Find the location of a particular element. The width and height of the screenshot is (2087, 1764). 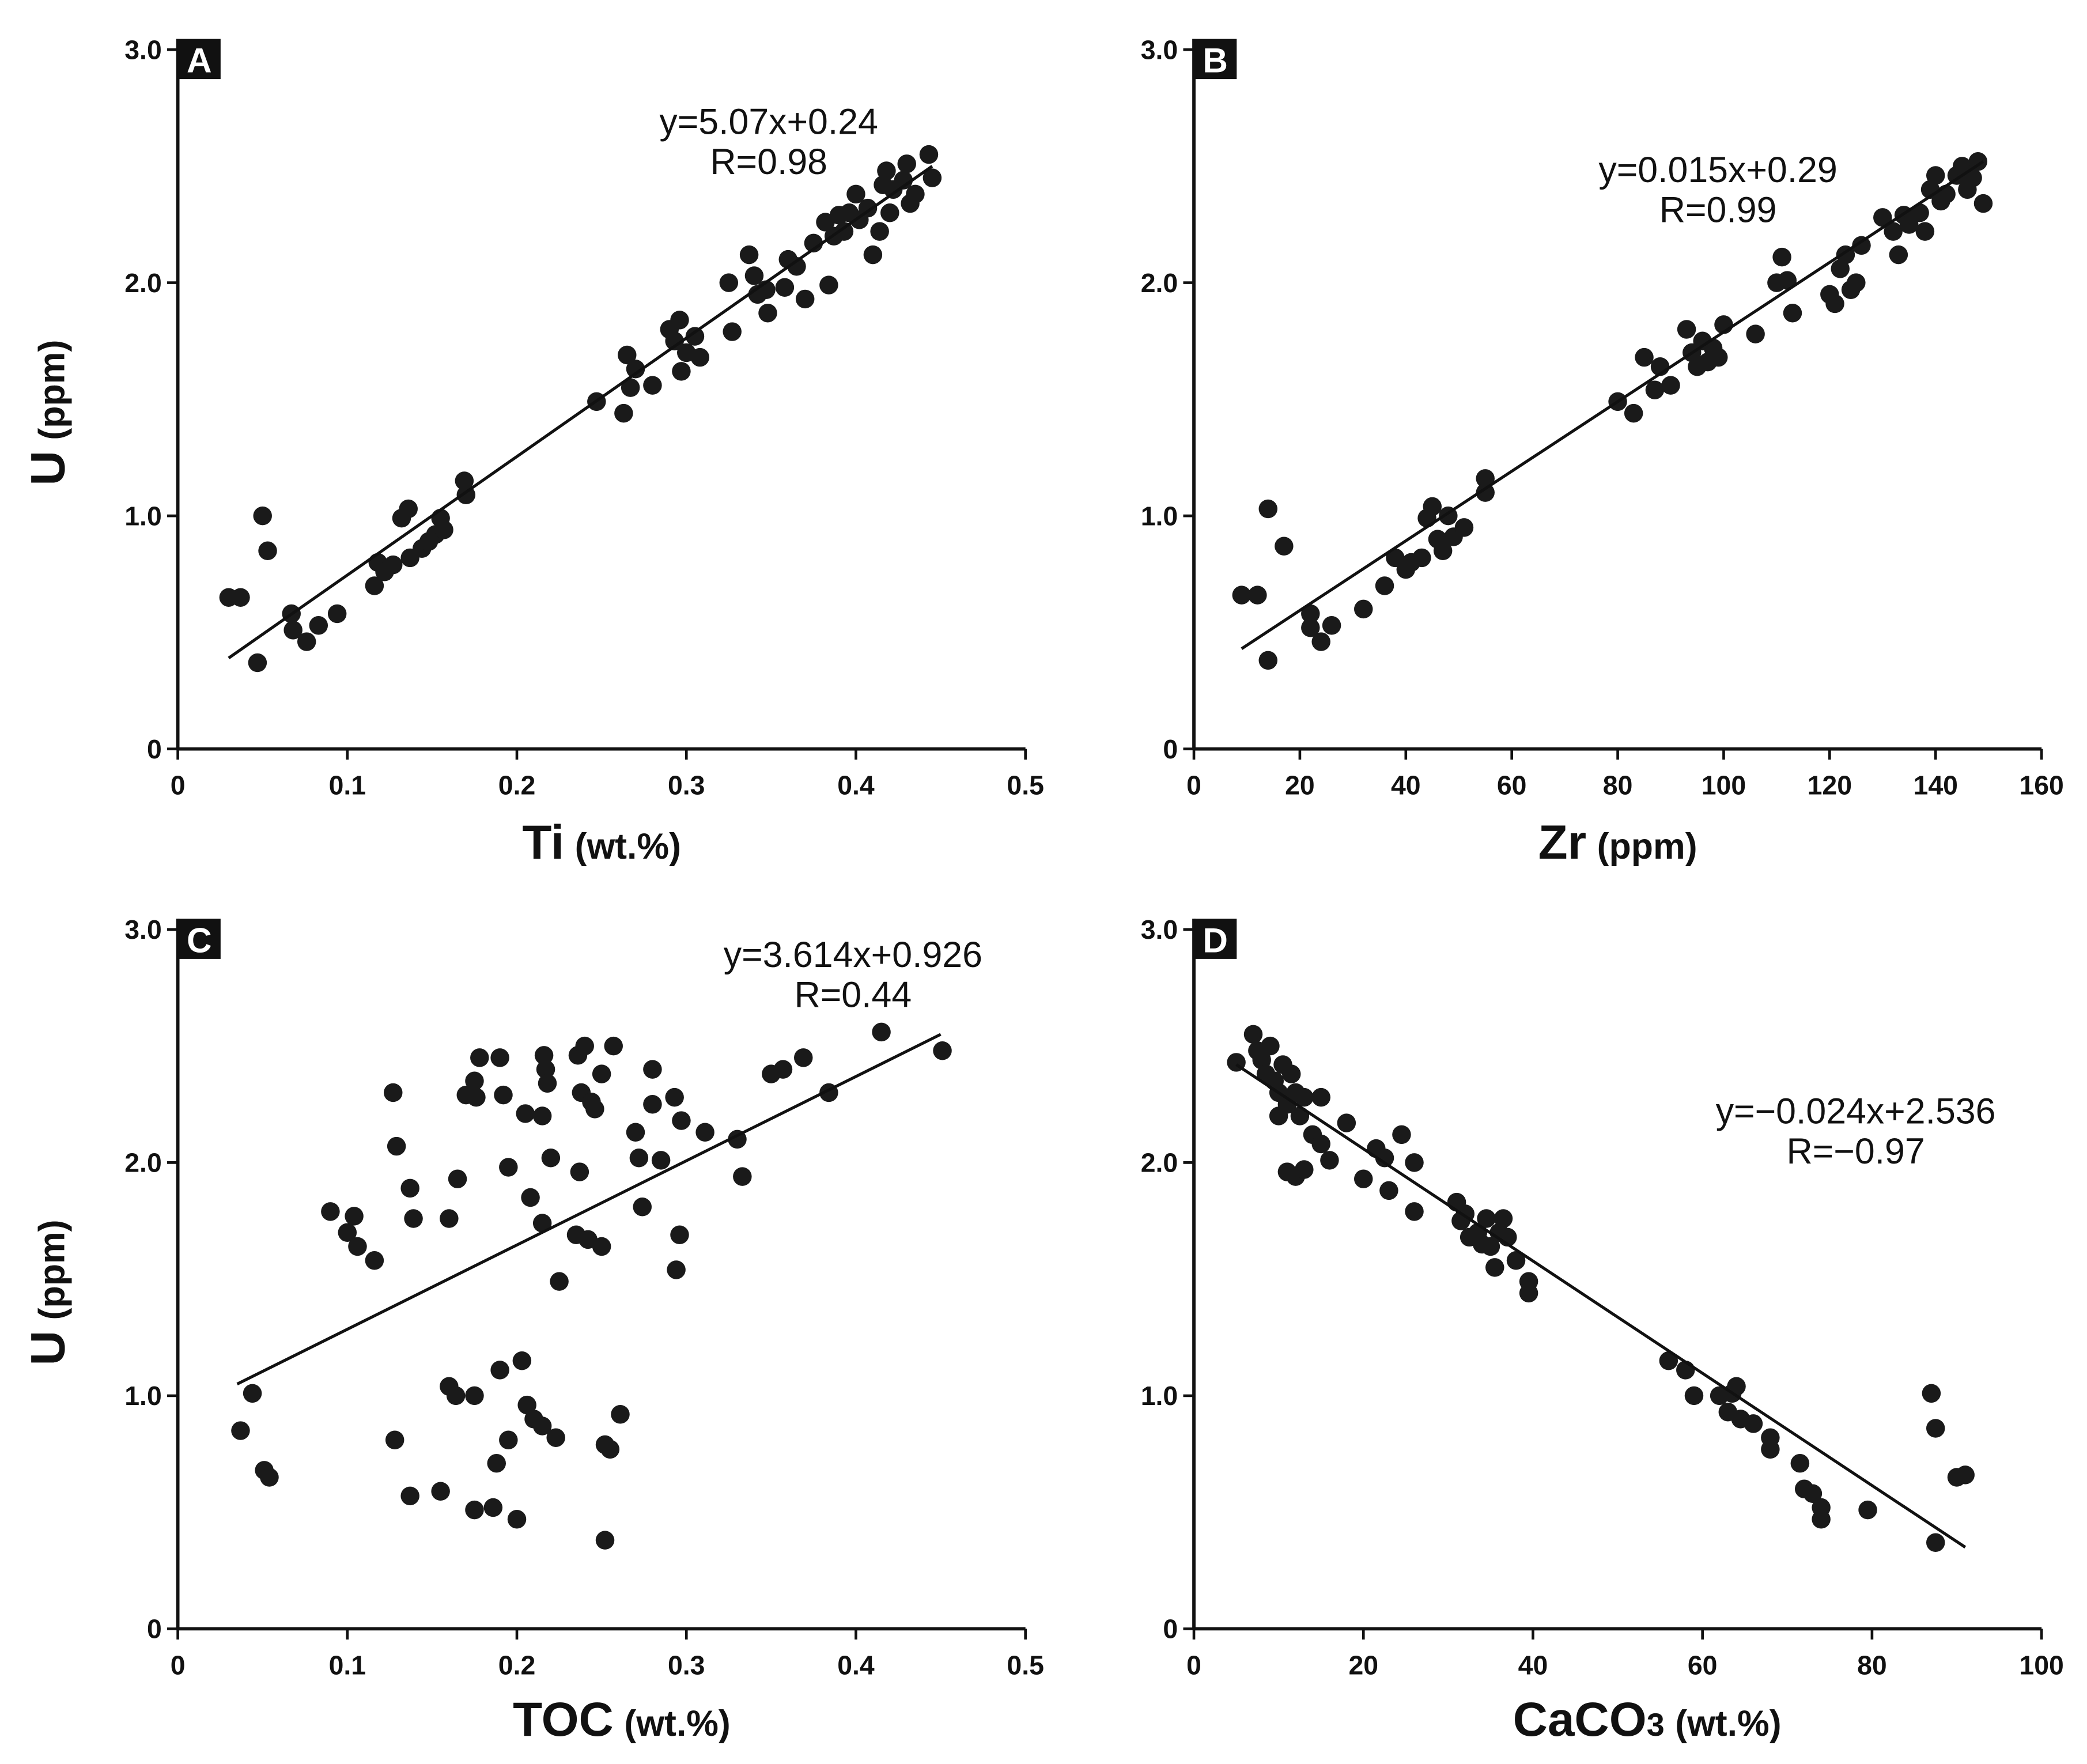

x-tick-label: 20 is located at coordinates (1300, 785).